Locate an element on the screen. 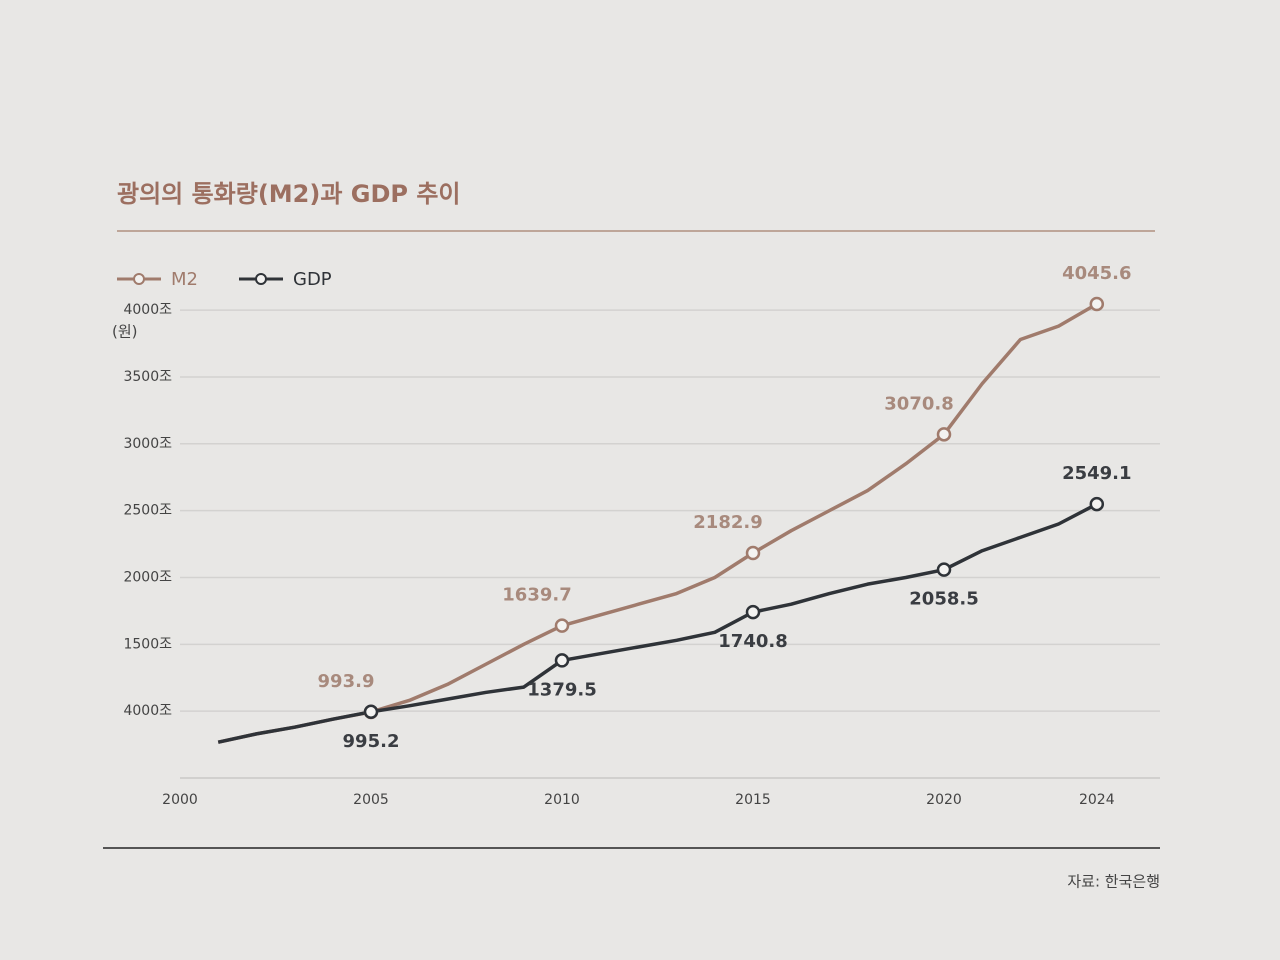 This screenshot has height=960, width=1280. chart-title: 광의의 통화량(M2)과 GDP 추이 is located at coordinates (289, 194).